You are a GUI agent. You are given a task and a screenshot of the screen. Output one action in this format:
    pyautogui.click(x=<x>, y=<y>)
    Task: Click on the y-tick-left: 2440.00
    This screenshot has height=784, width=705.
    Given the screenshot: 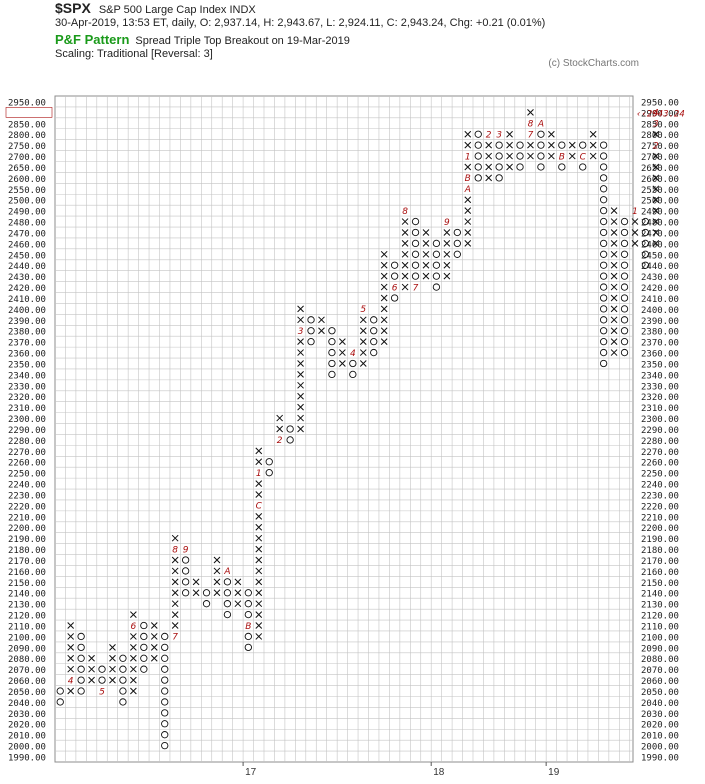 What is the action you would take?
    pyautogui.click(x=27, y=267)
    